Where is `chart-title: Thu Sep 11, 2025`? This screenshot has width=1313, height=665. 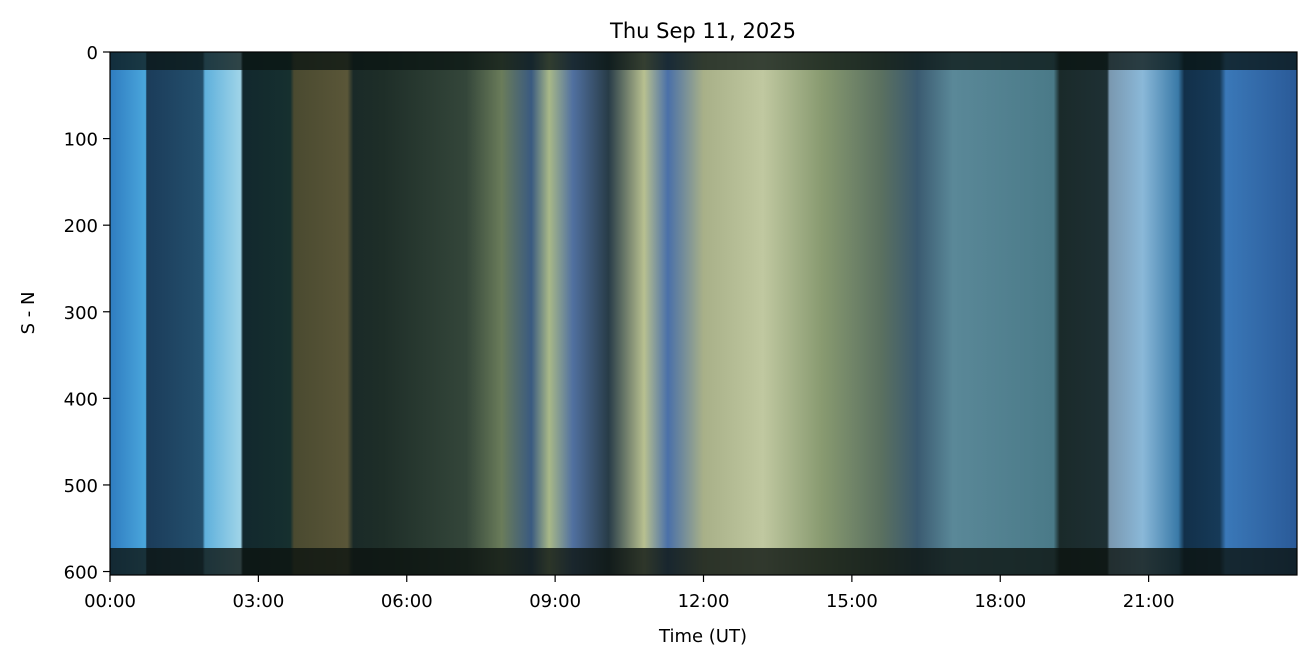
chart-title: Thu Sep 11, 2025 is located at coordinates (702, 31).